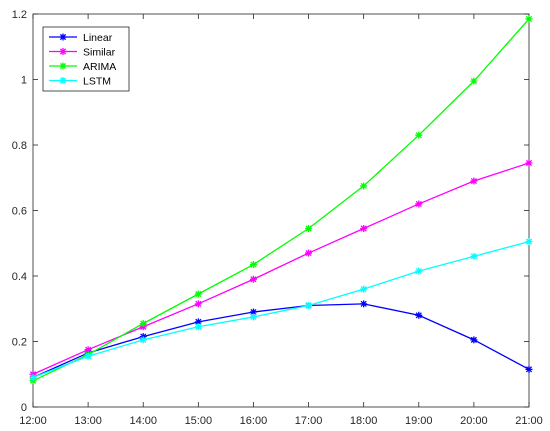 The image size is (550, 431). What do you see at coordinates (254, 421) in the screenshot?
I see `x-tick-label: 16:00` at bounding box center [254, 421].